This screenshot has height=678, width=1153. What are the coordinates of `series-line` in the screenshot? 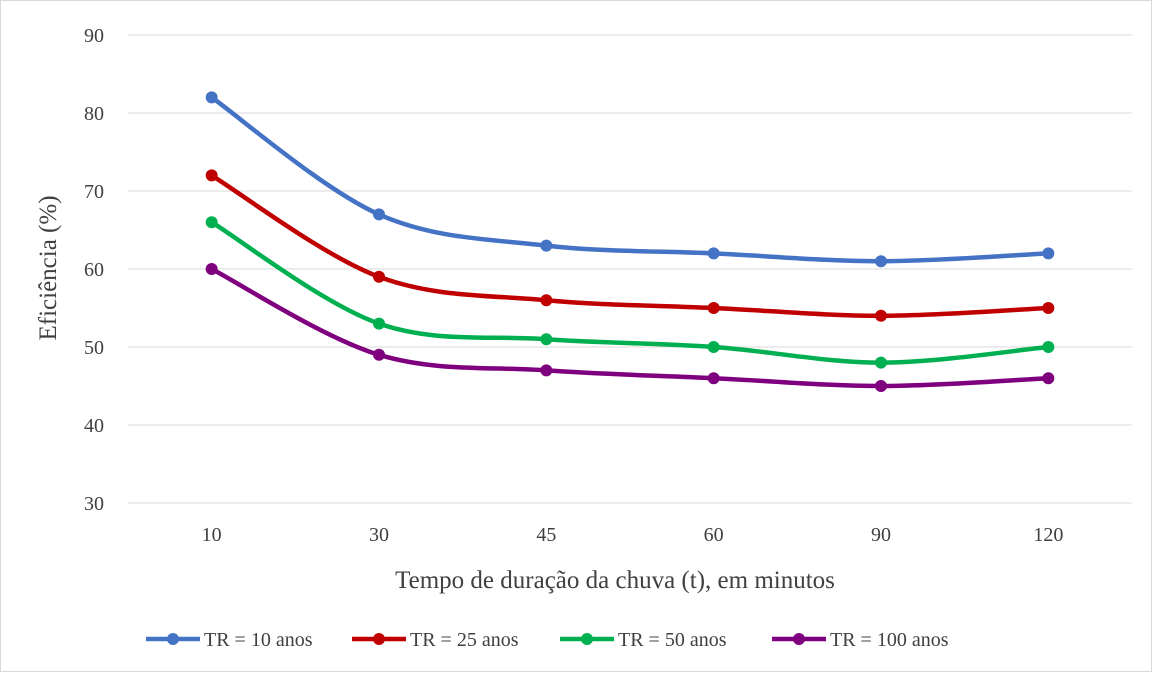 It's located at (630, 327).